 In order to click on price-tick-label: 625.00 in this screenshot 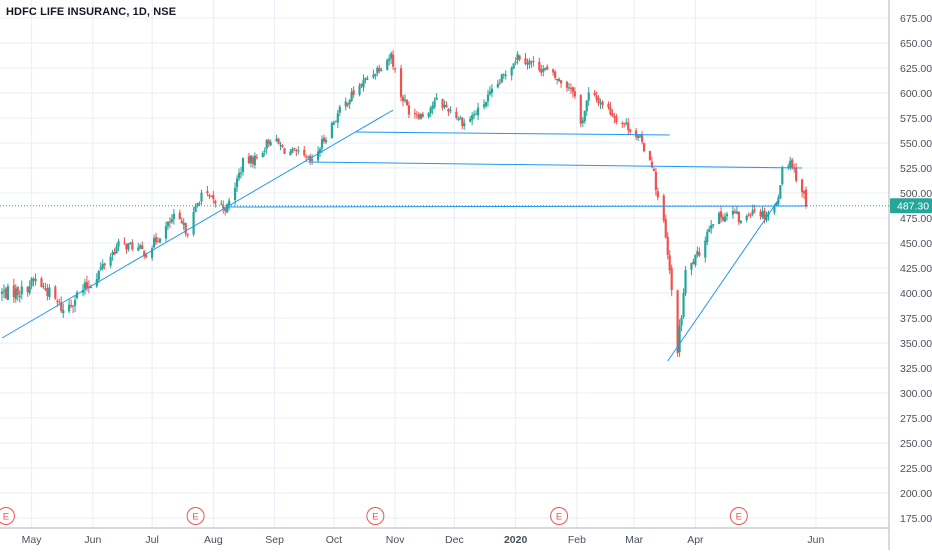, I will do `click(916, 69)`.